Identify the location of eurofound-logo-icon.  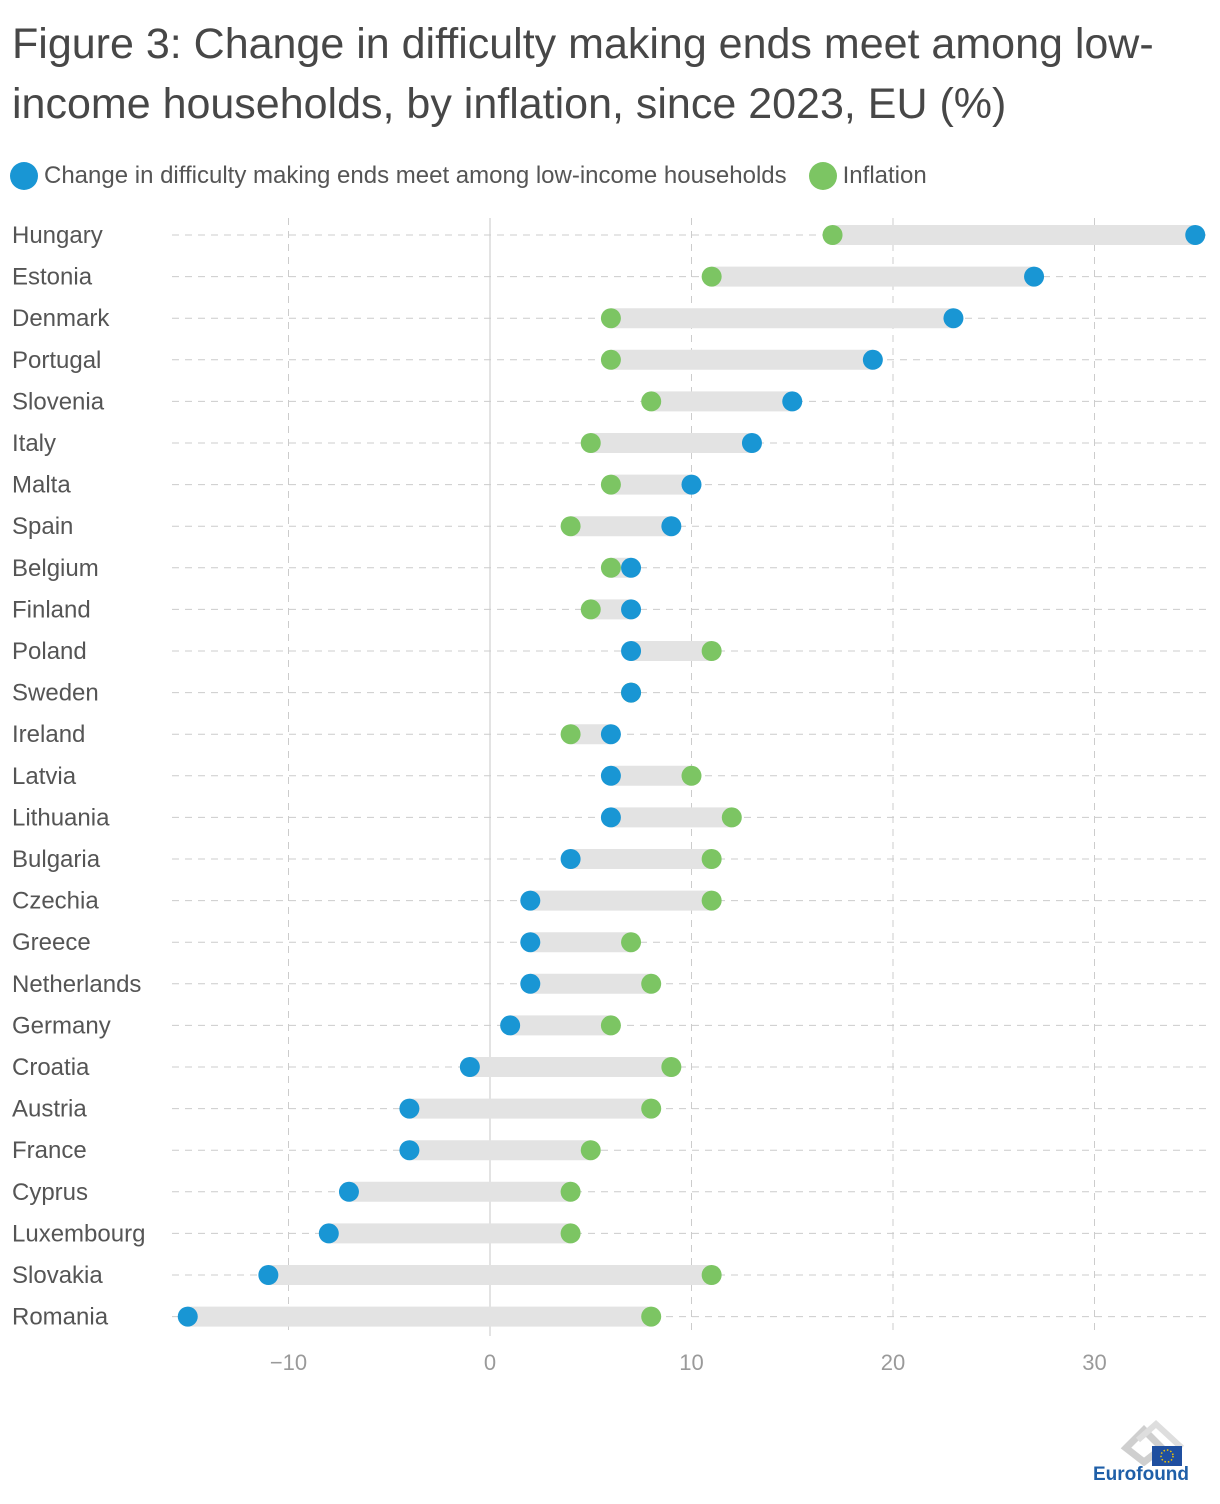
(1152, 1443).